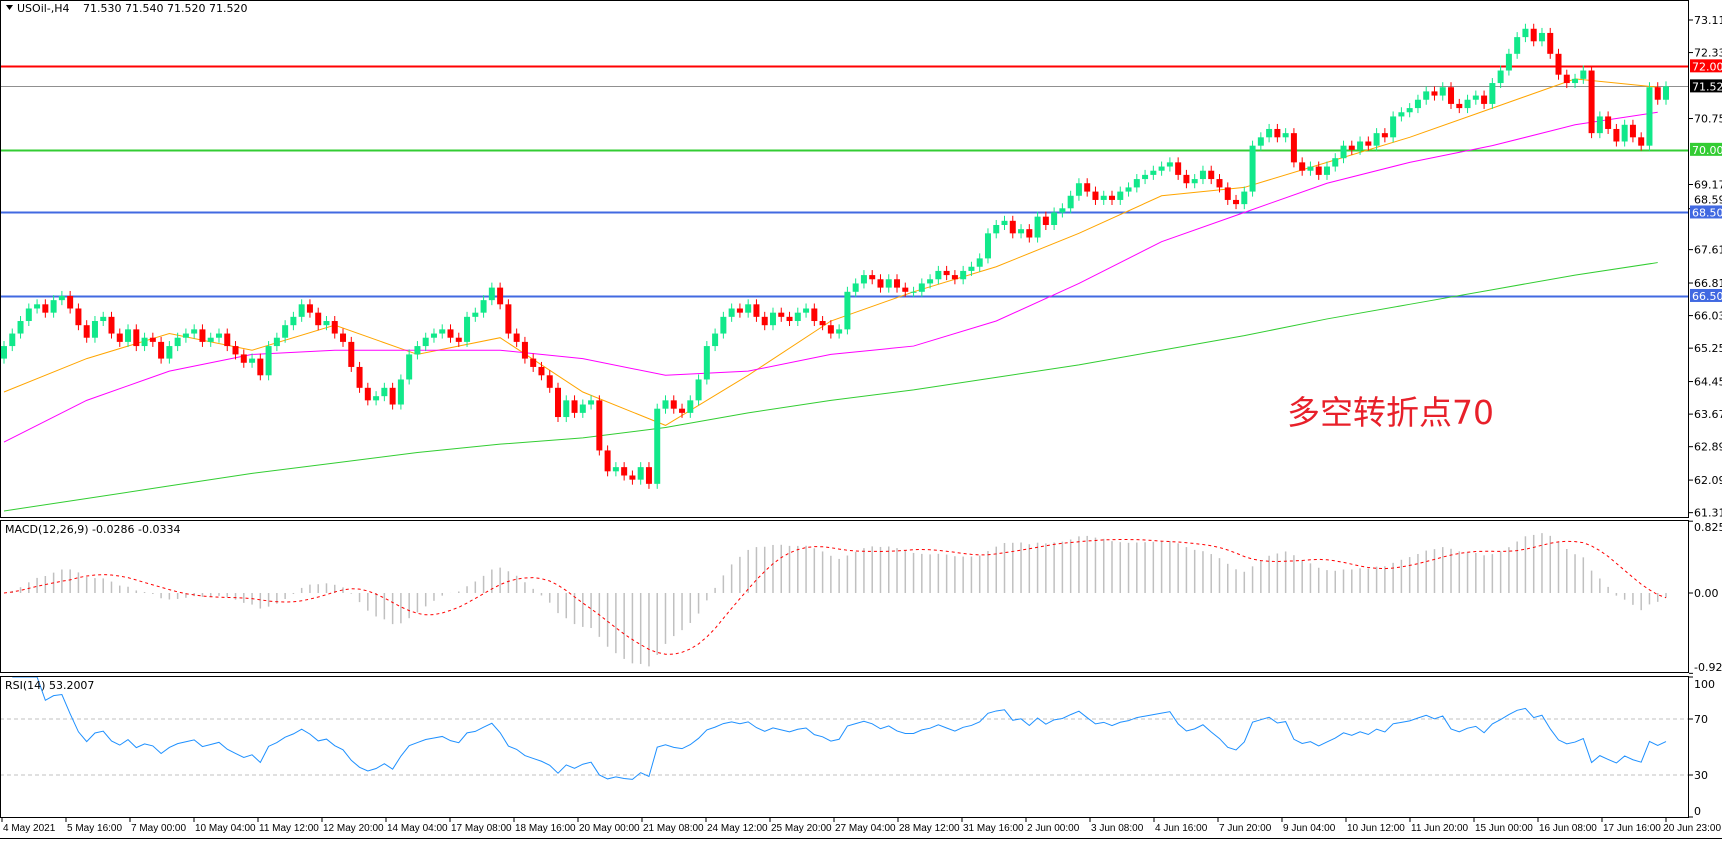 This screenshot has height=841, width=1722. Describe the element at coordinates (9, 7) in the screenshot. I see `dropdown-triangle-icon` at that location.